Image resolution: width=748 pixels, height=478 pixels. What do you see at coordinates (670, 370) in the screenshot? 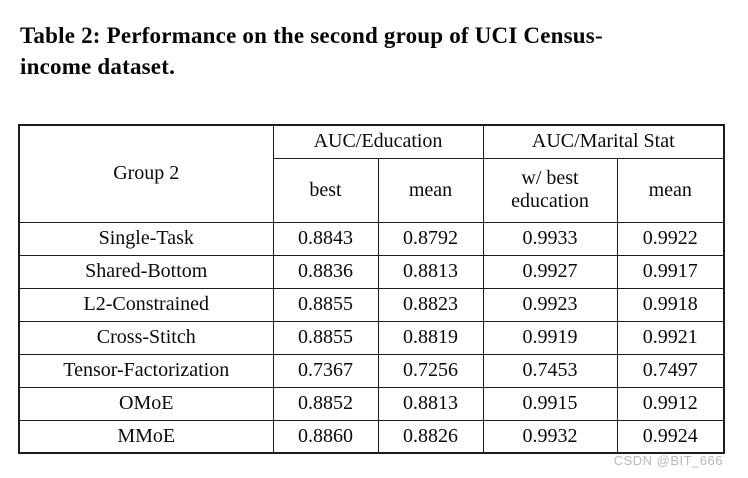
I see `metric-value: 0.7497` at bounding box center [670, 370].